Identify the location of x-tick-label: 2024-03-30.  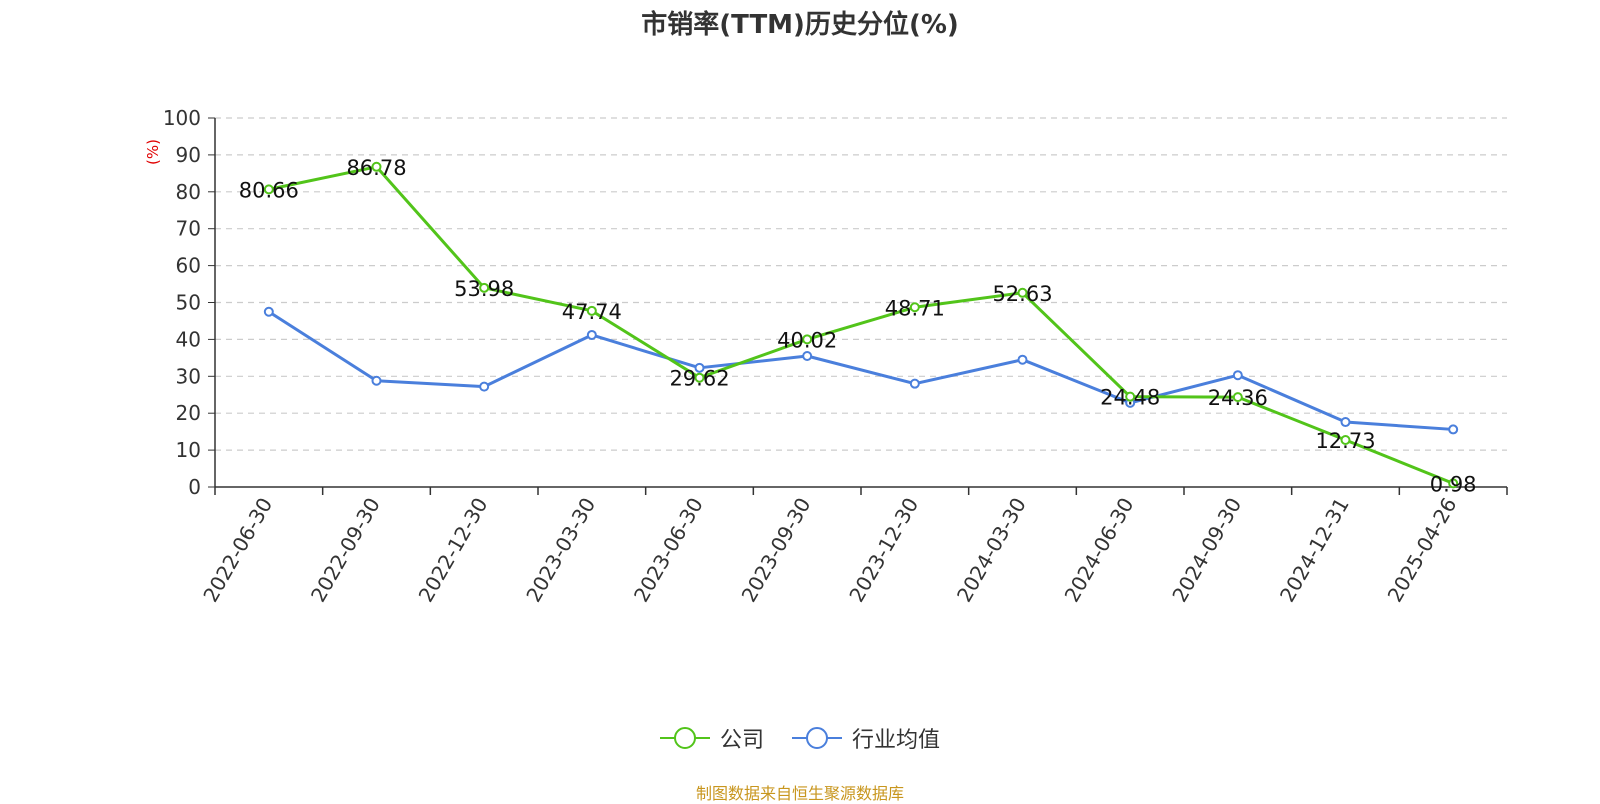
(991, 550).